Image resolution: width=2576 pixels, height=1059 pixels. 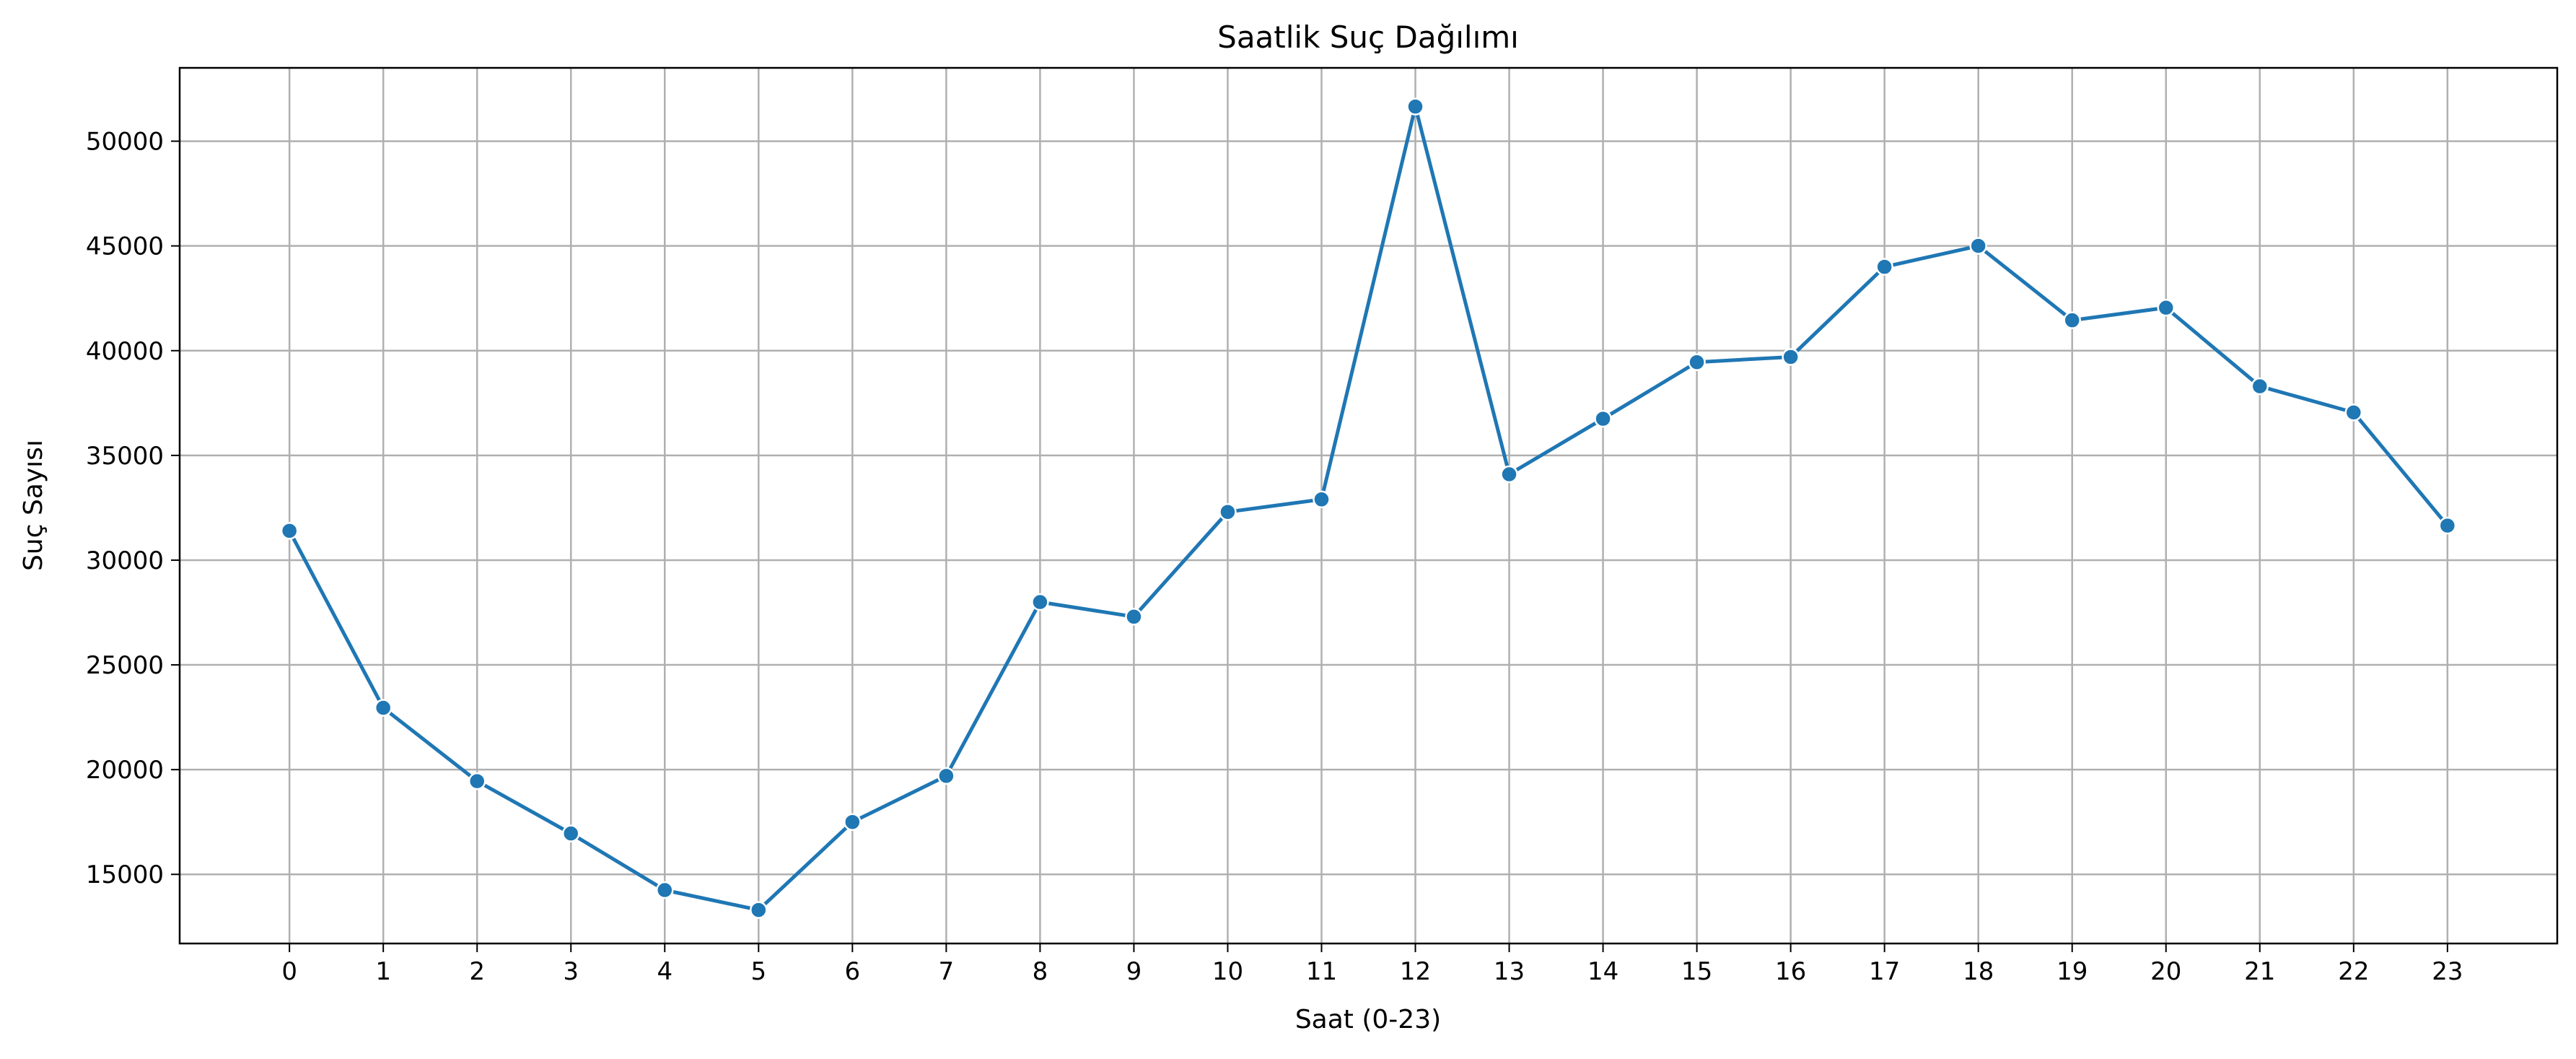 What do you see at coordinates (125, 560) in the screenshot?
I see `y-tick-label: 30000` at bounding box center [125, 560].